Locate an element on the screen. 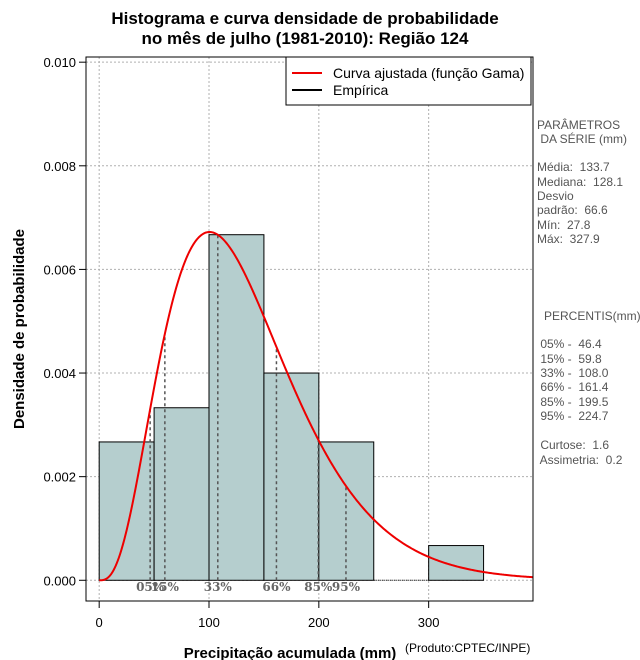 This screenshot has height=660, width=640. y-axis-label: Densidade de probabilidade is located at coordinates (19, 329).